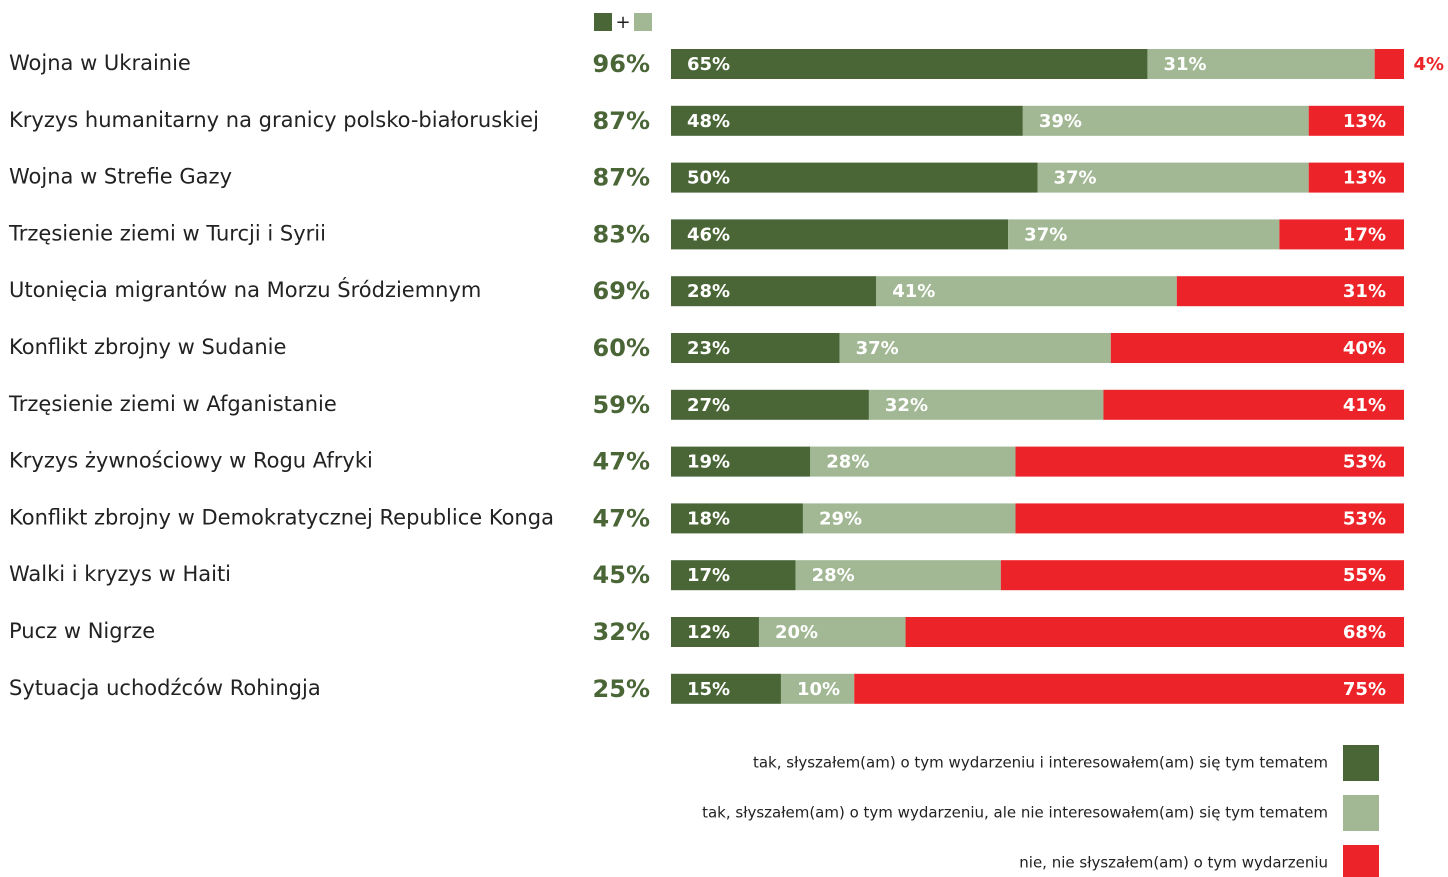 The image size is (1448, 877). What do you see at coordinates (621, 64) in the screenshot?
I see `total-label: 96%` at bounding box center [621, 64].